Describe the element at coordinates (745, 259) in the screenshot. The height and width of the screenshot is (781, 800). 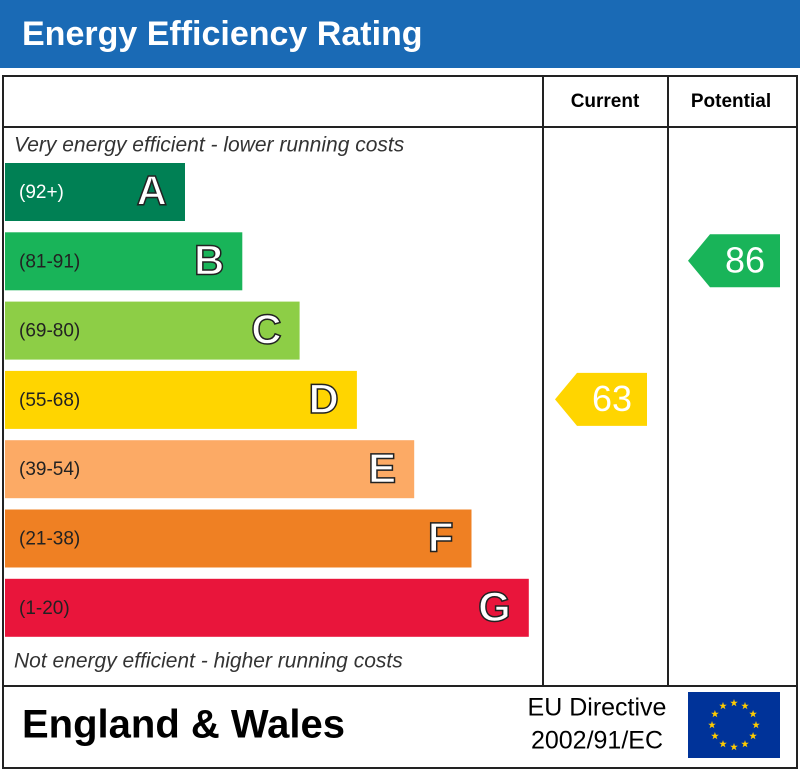
I see `potential-value: 86` at that location.